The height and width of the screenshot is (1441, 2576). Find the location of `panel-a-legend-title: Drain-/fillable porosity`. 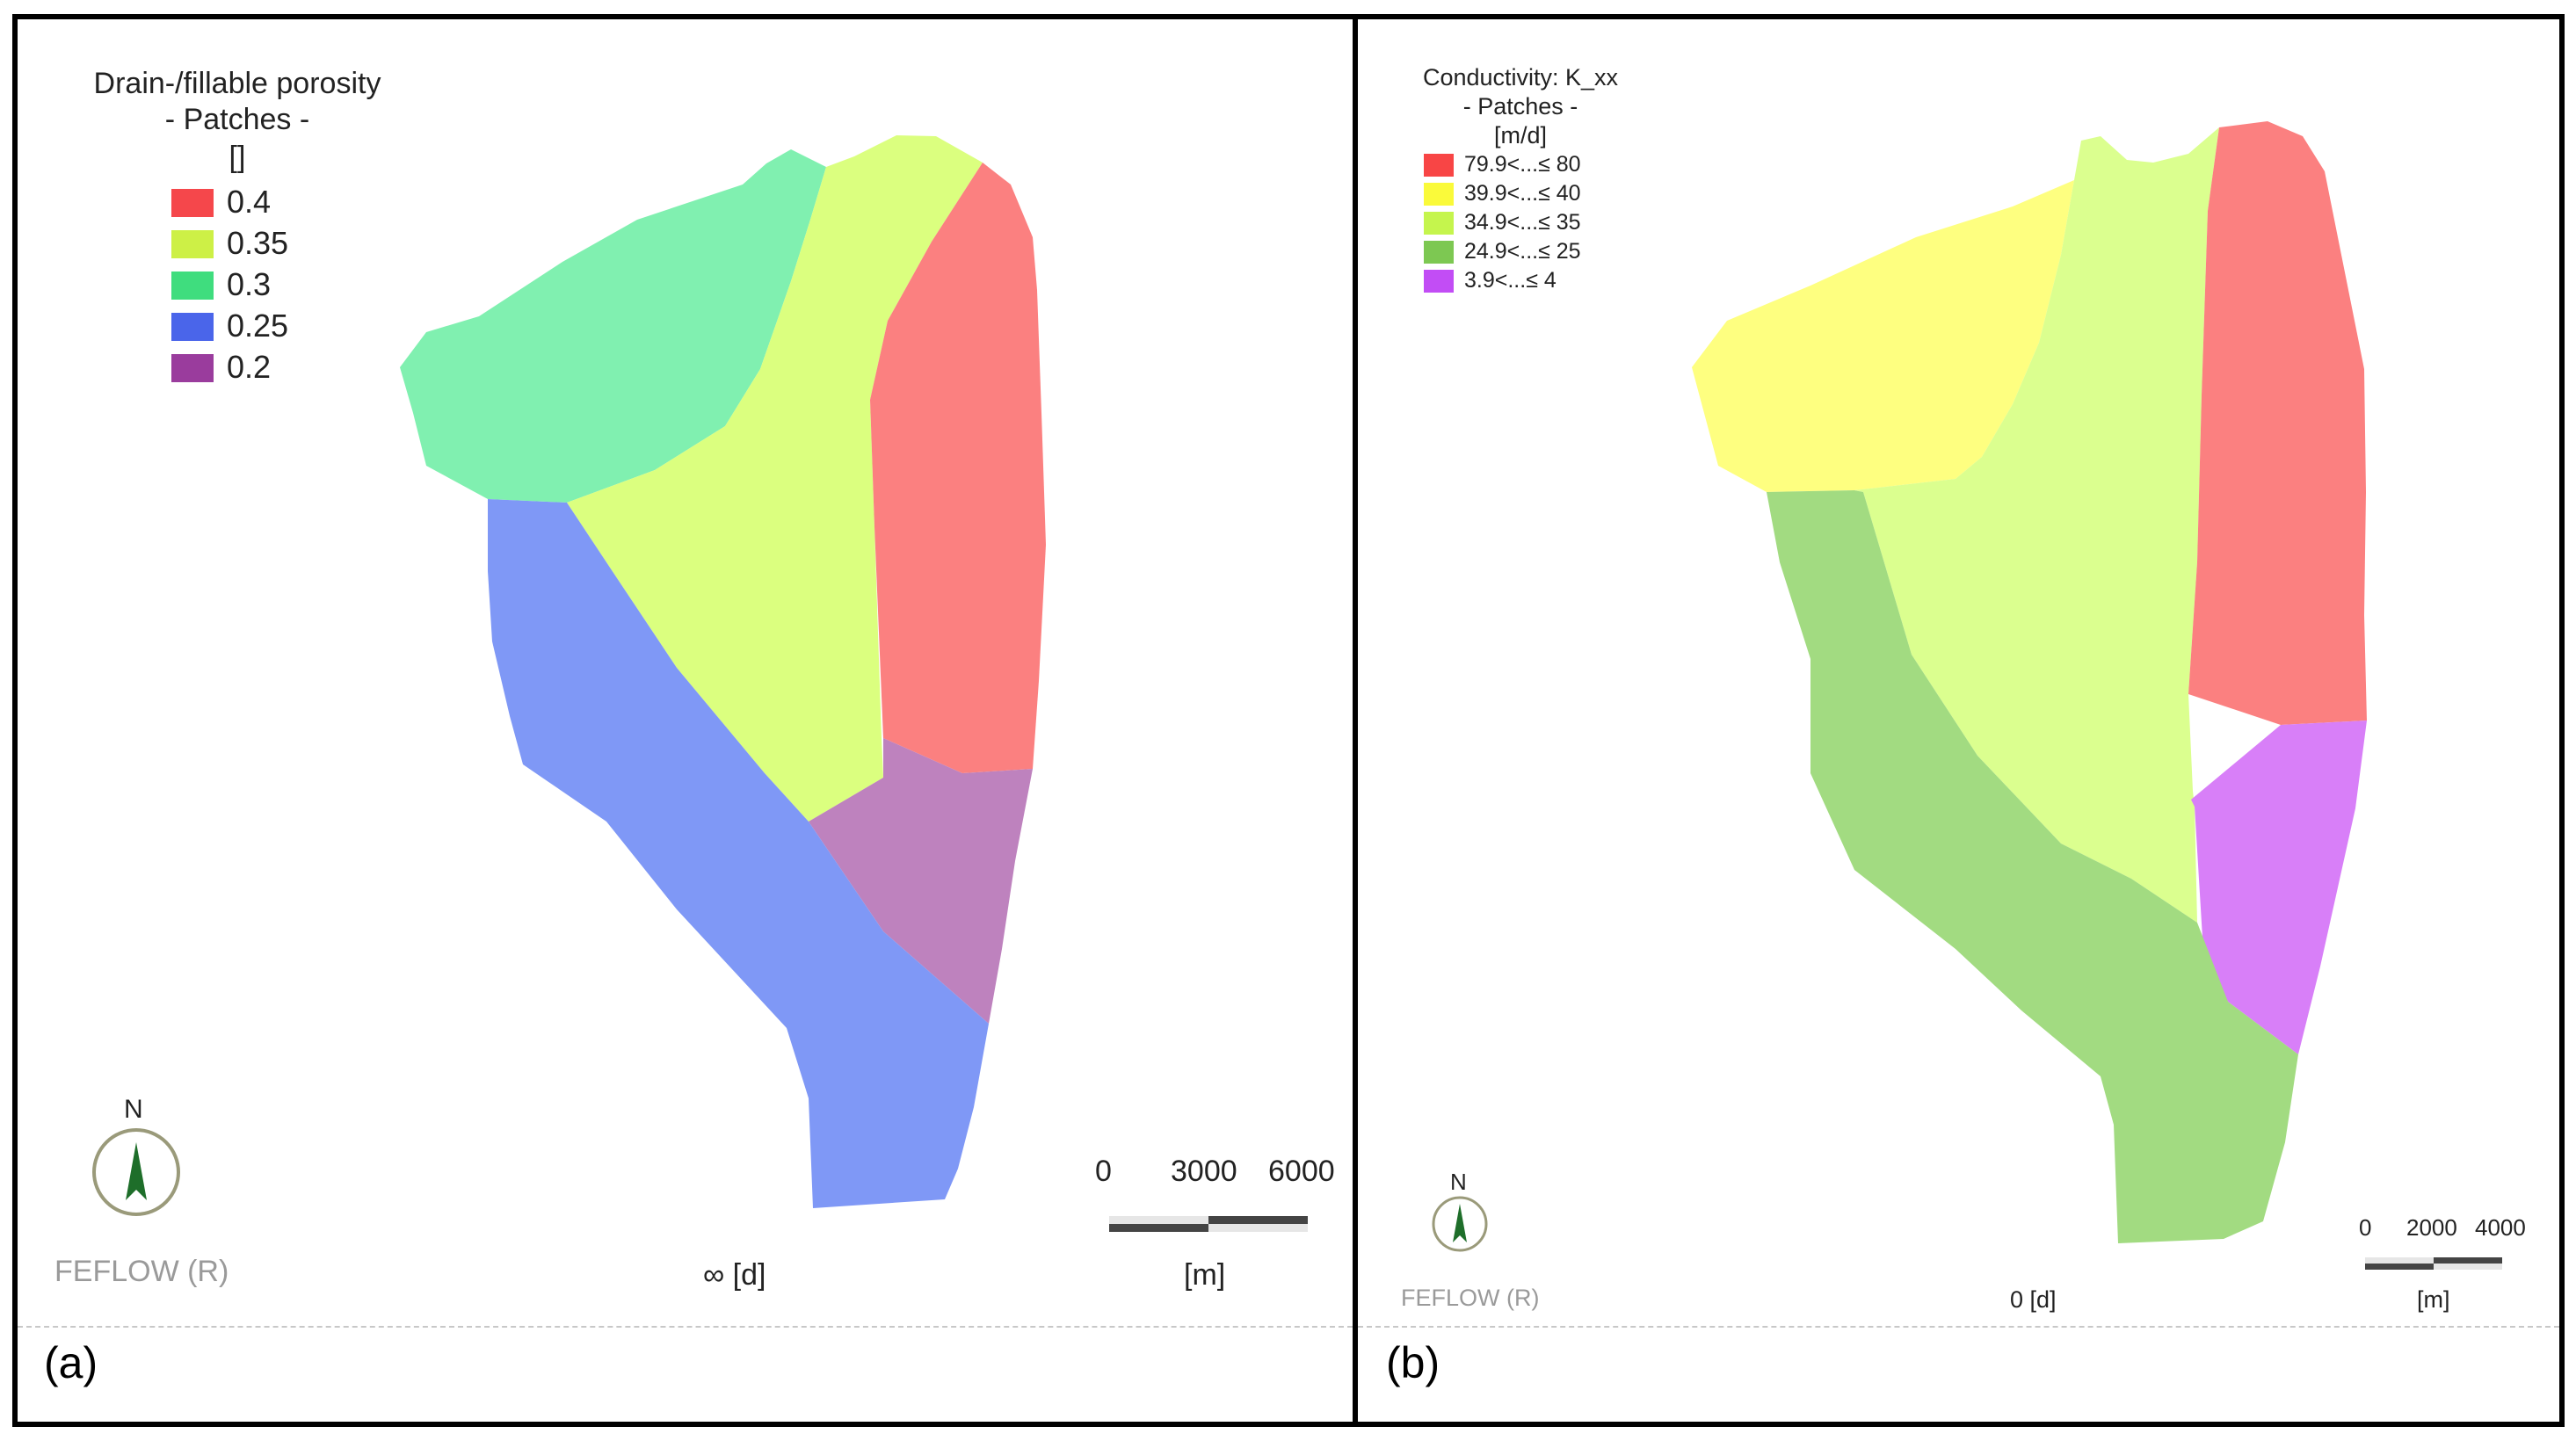

panel-a-legend-title: Drain-/fillable porosity is located at coordinates (237, 83).